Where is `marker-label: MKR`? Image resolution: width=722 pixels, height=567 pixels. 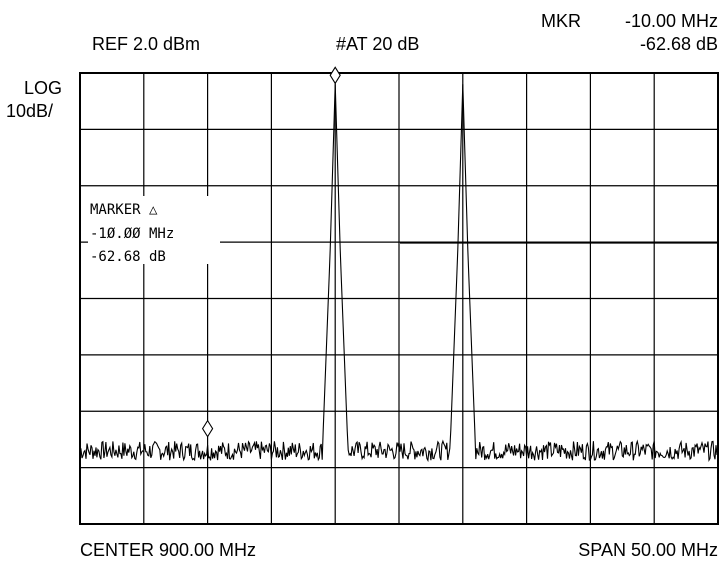 marker-label: MKR is located at coordinates (561, 21).